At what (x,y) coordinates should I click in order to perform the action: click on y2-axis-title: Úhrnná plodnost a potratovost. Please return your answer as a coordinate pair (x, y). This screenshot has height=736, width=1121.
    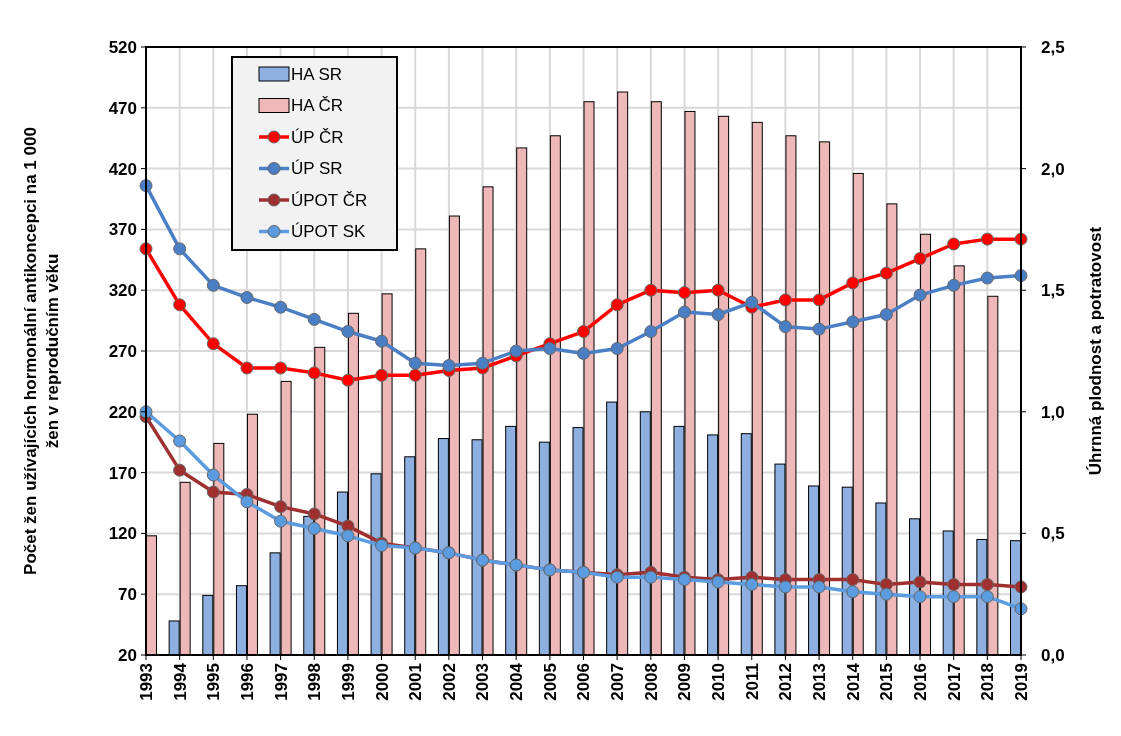
    Looking at the image, I should click on (1095, 351).